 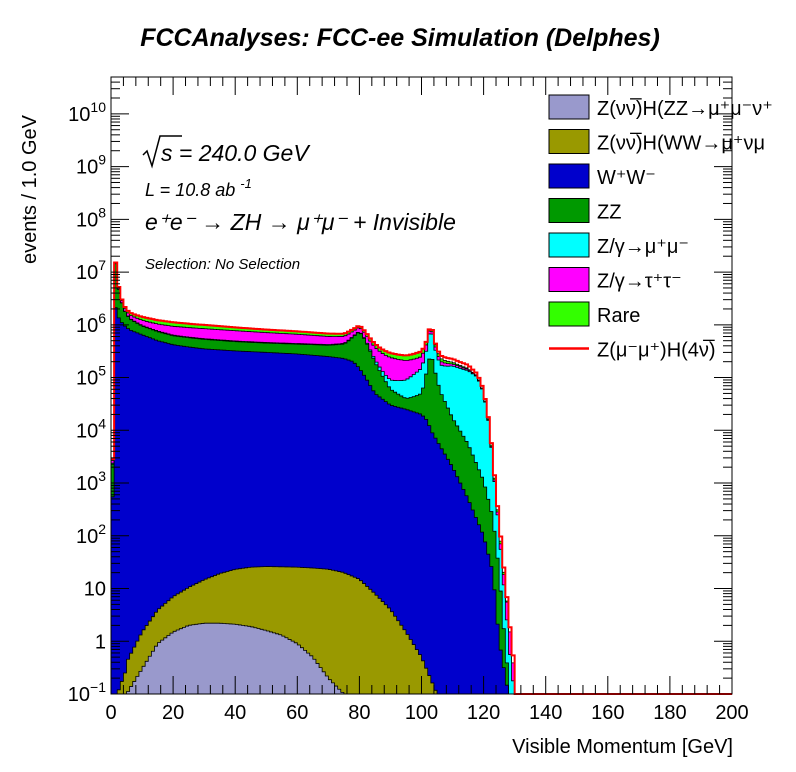 What do you see at coordinates (91, 481) in the screenshot?
I see `y-tick-label: 10³` at bounding box center [91, 481].